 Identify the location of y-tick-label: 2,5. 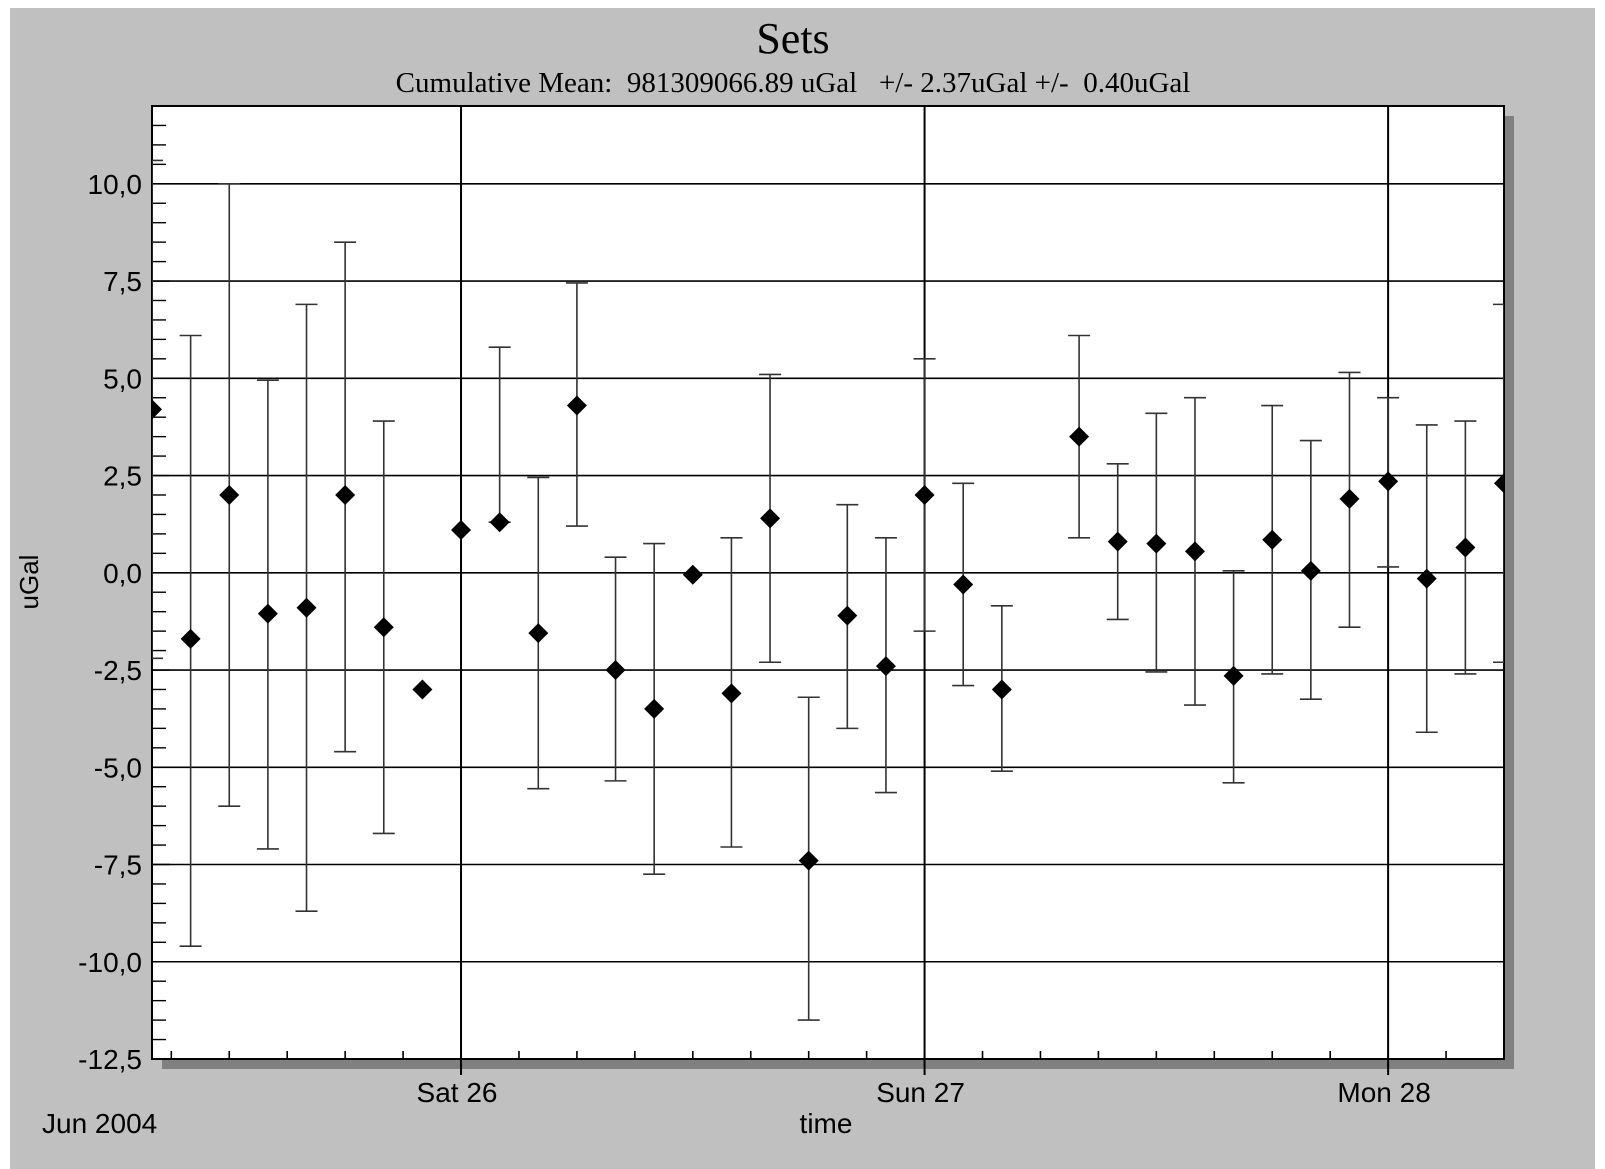
(122, 476).